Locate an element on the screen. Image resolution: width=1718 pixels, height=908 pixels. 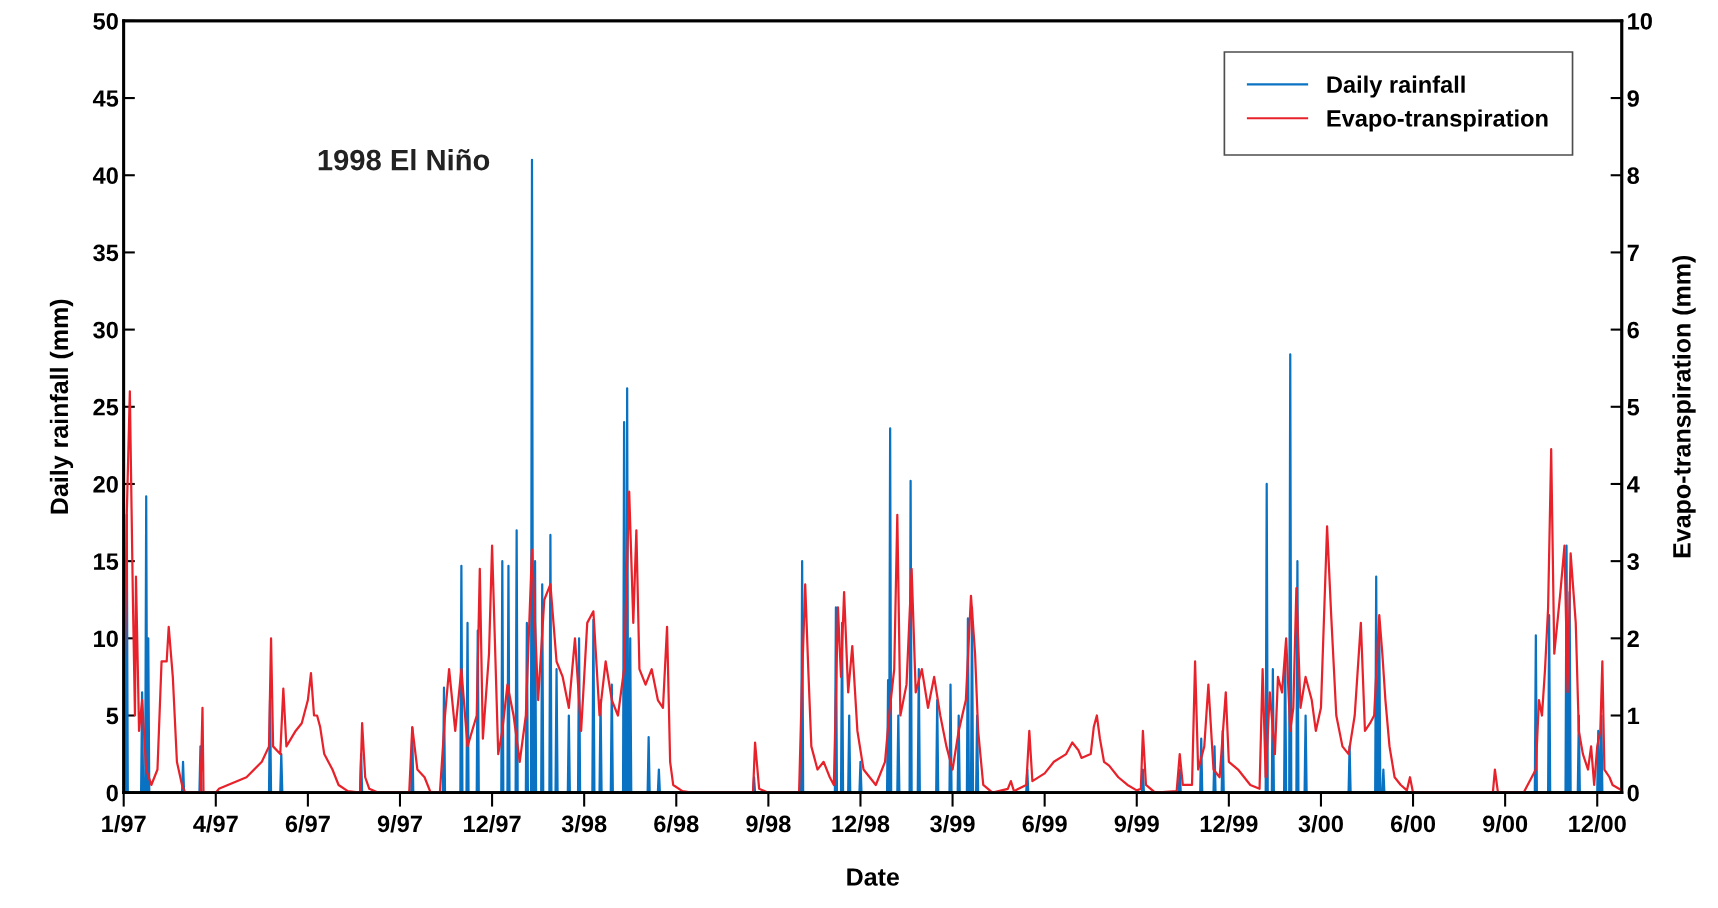
y2-tick-label: 9 is located at coordinates (1633, 98).